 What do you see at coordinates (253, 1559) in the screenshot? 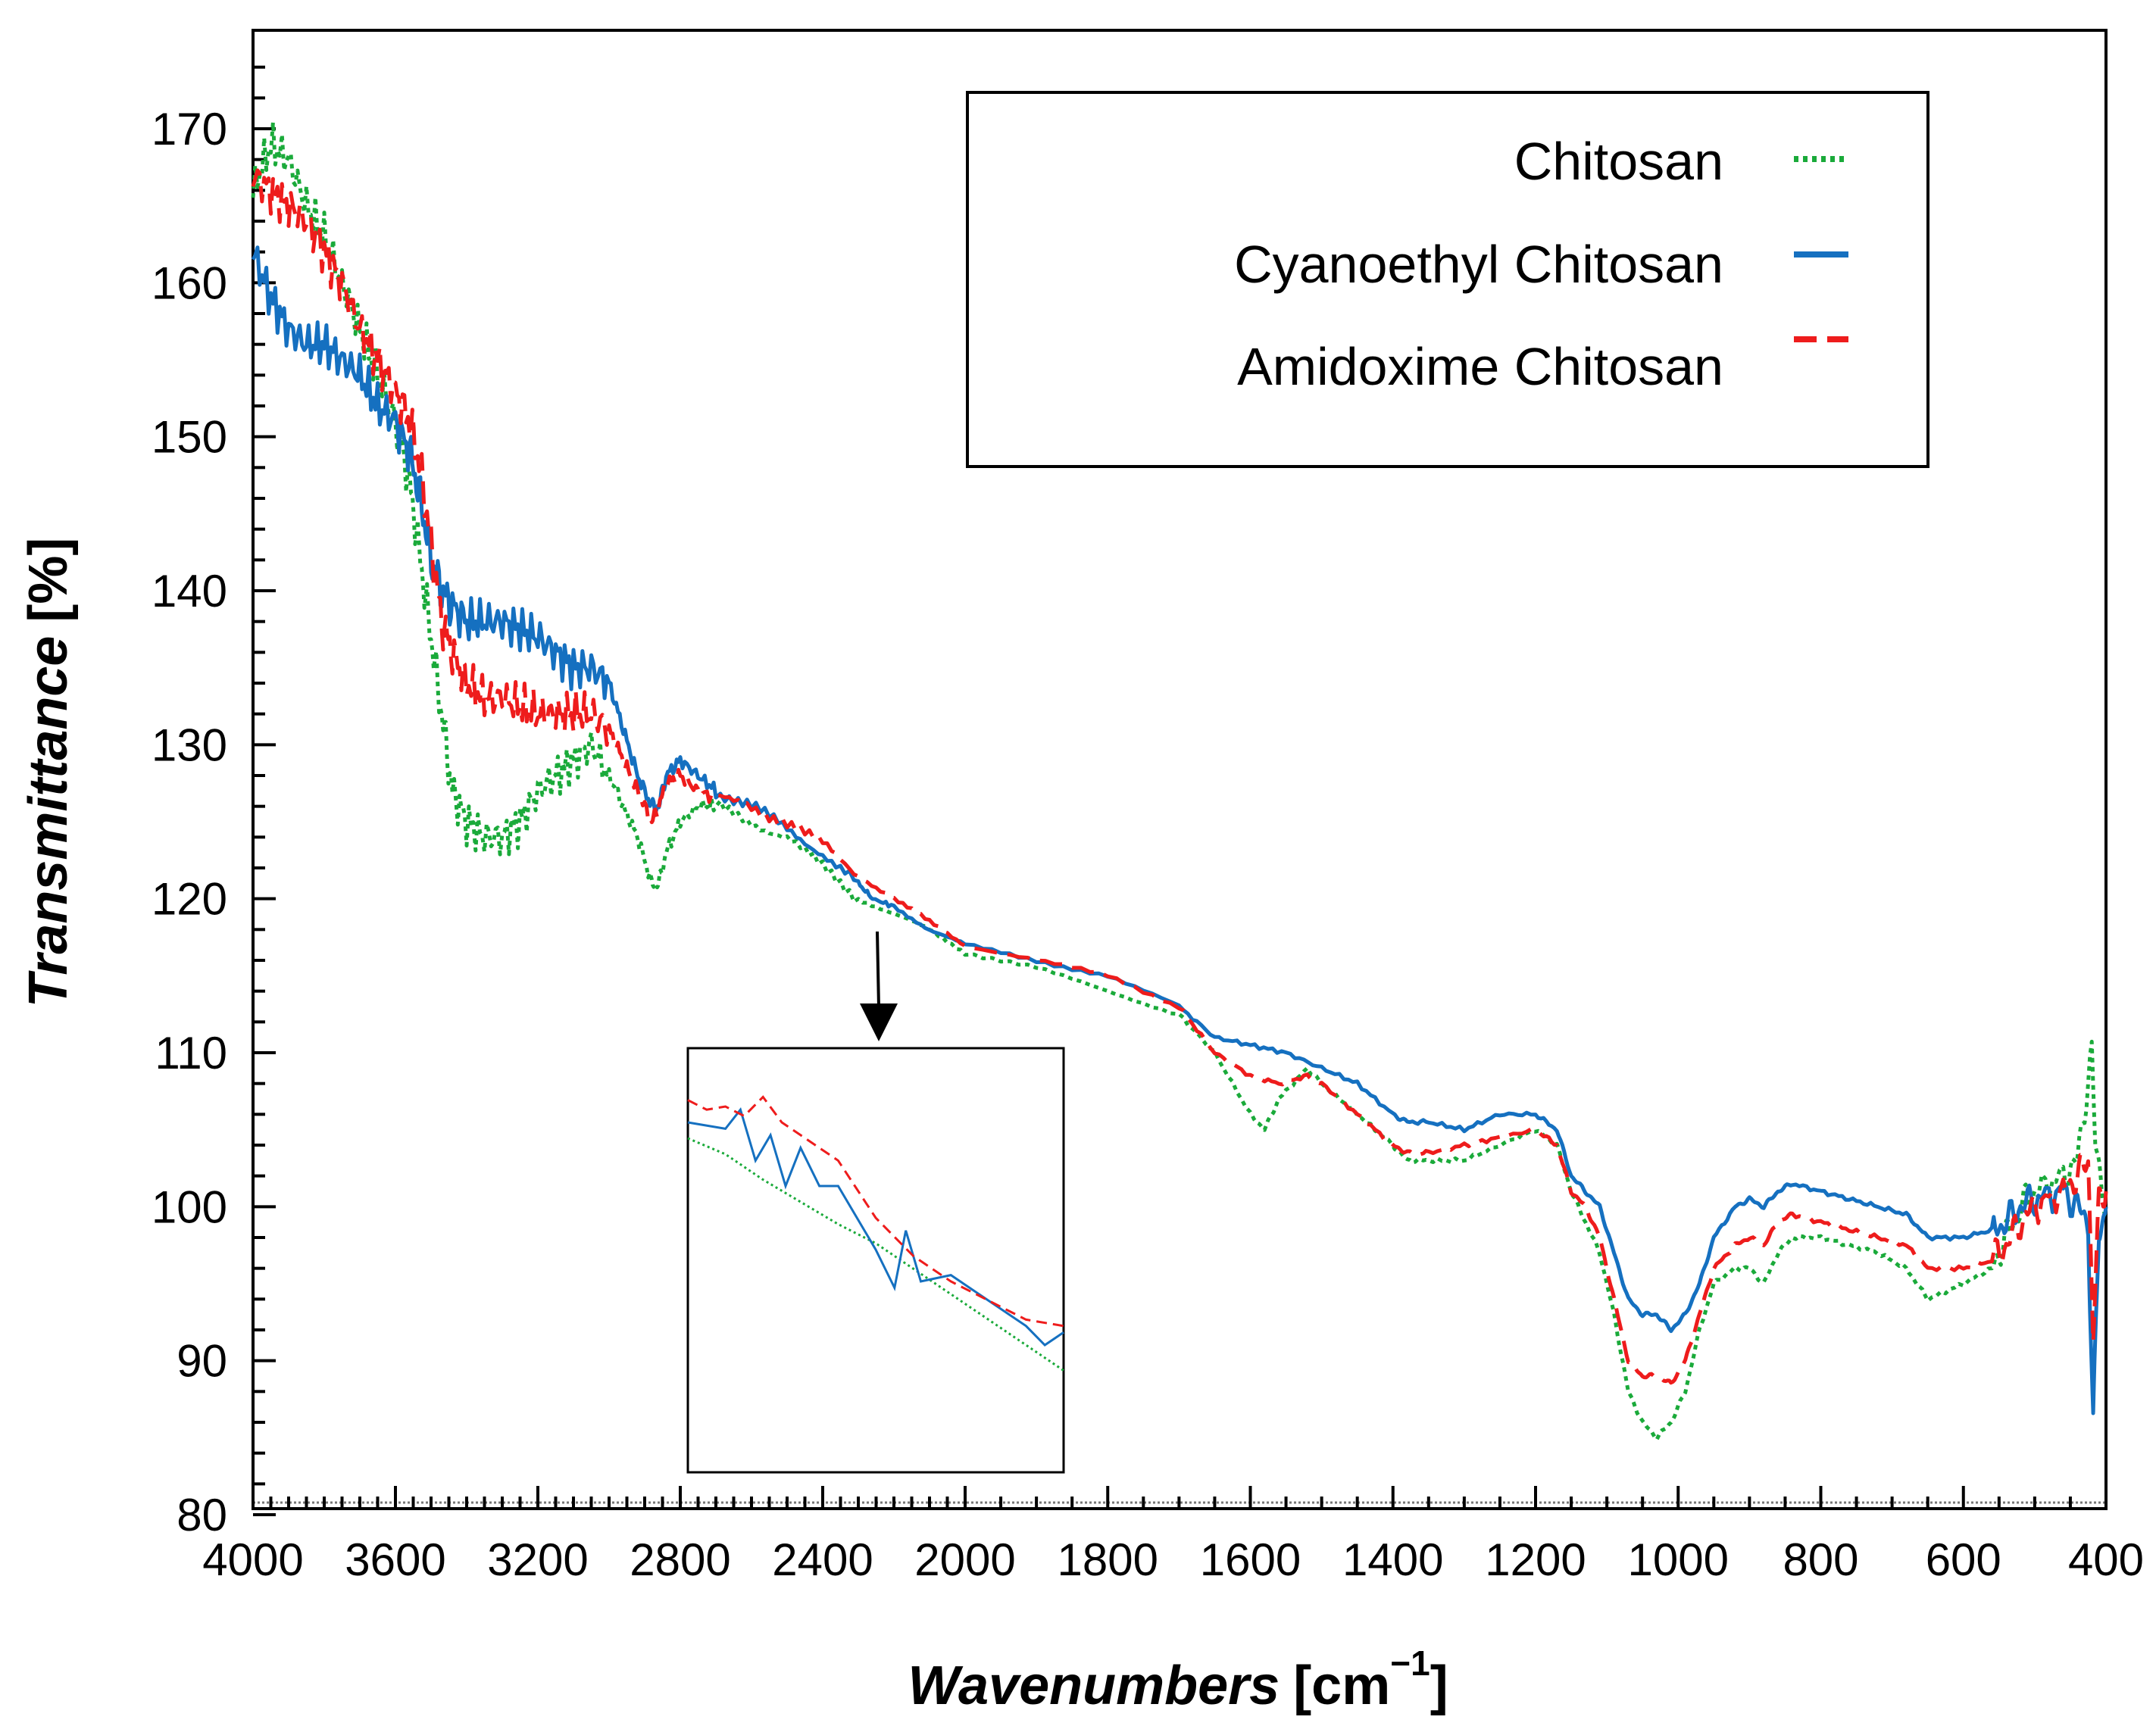
I see `x-tick-label: 4000` at bounding box center [253, 1559].